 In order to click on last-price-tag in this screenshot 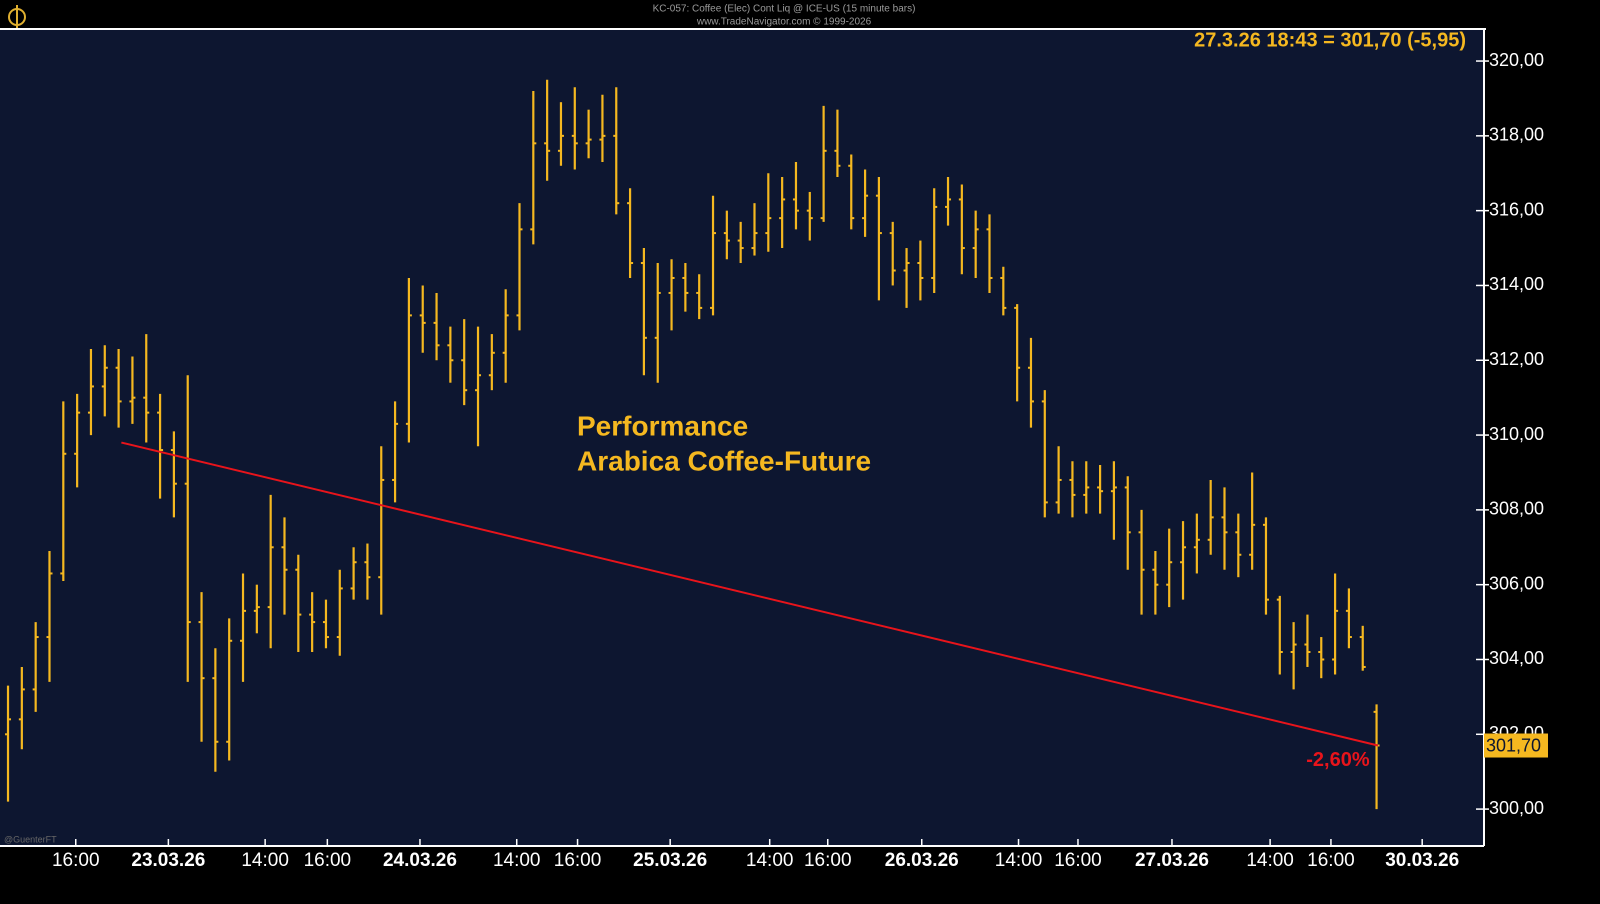, I will do `click(1516, 745)`.